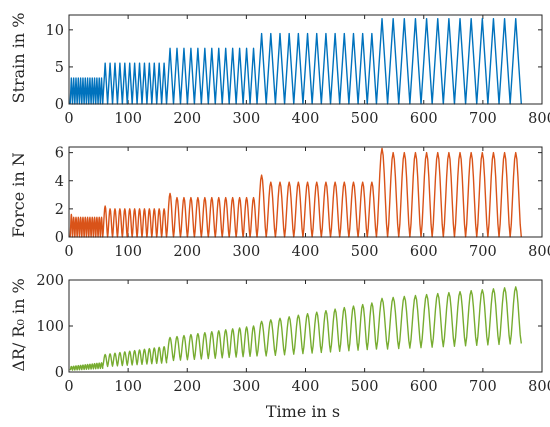  I want to click on strain-y-tick-label: 0, so click(59, 105).